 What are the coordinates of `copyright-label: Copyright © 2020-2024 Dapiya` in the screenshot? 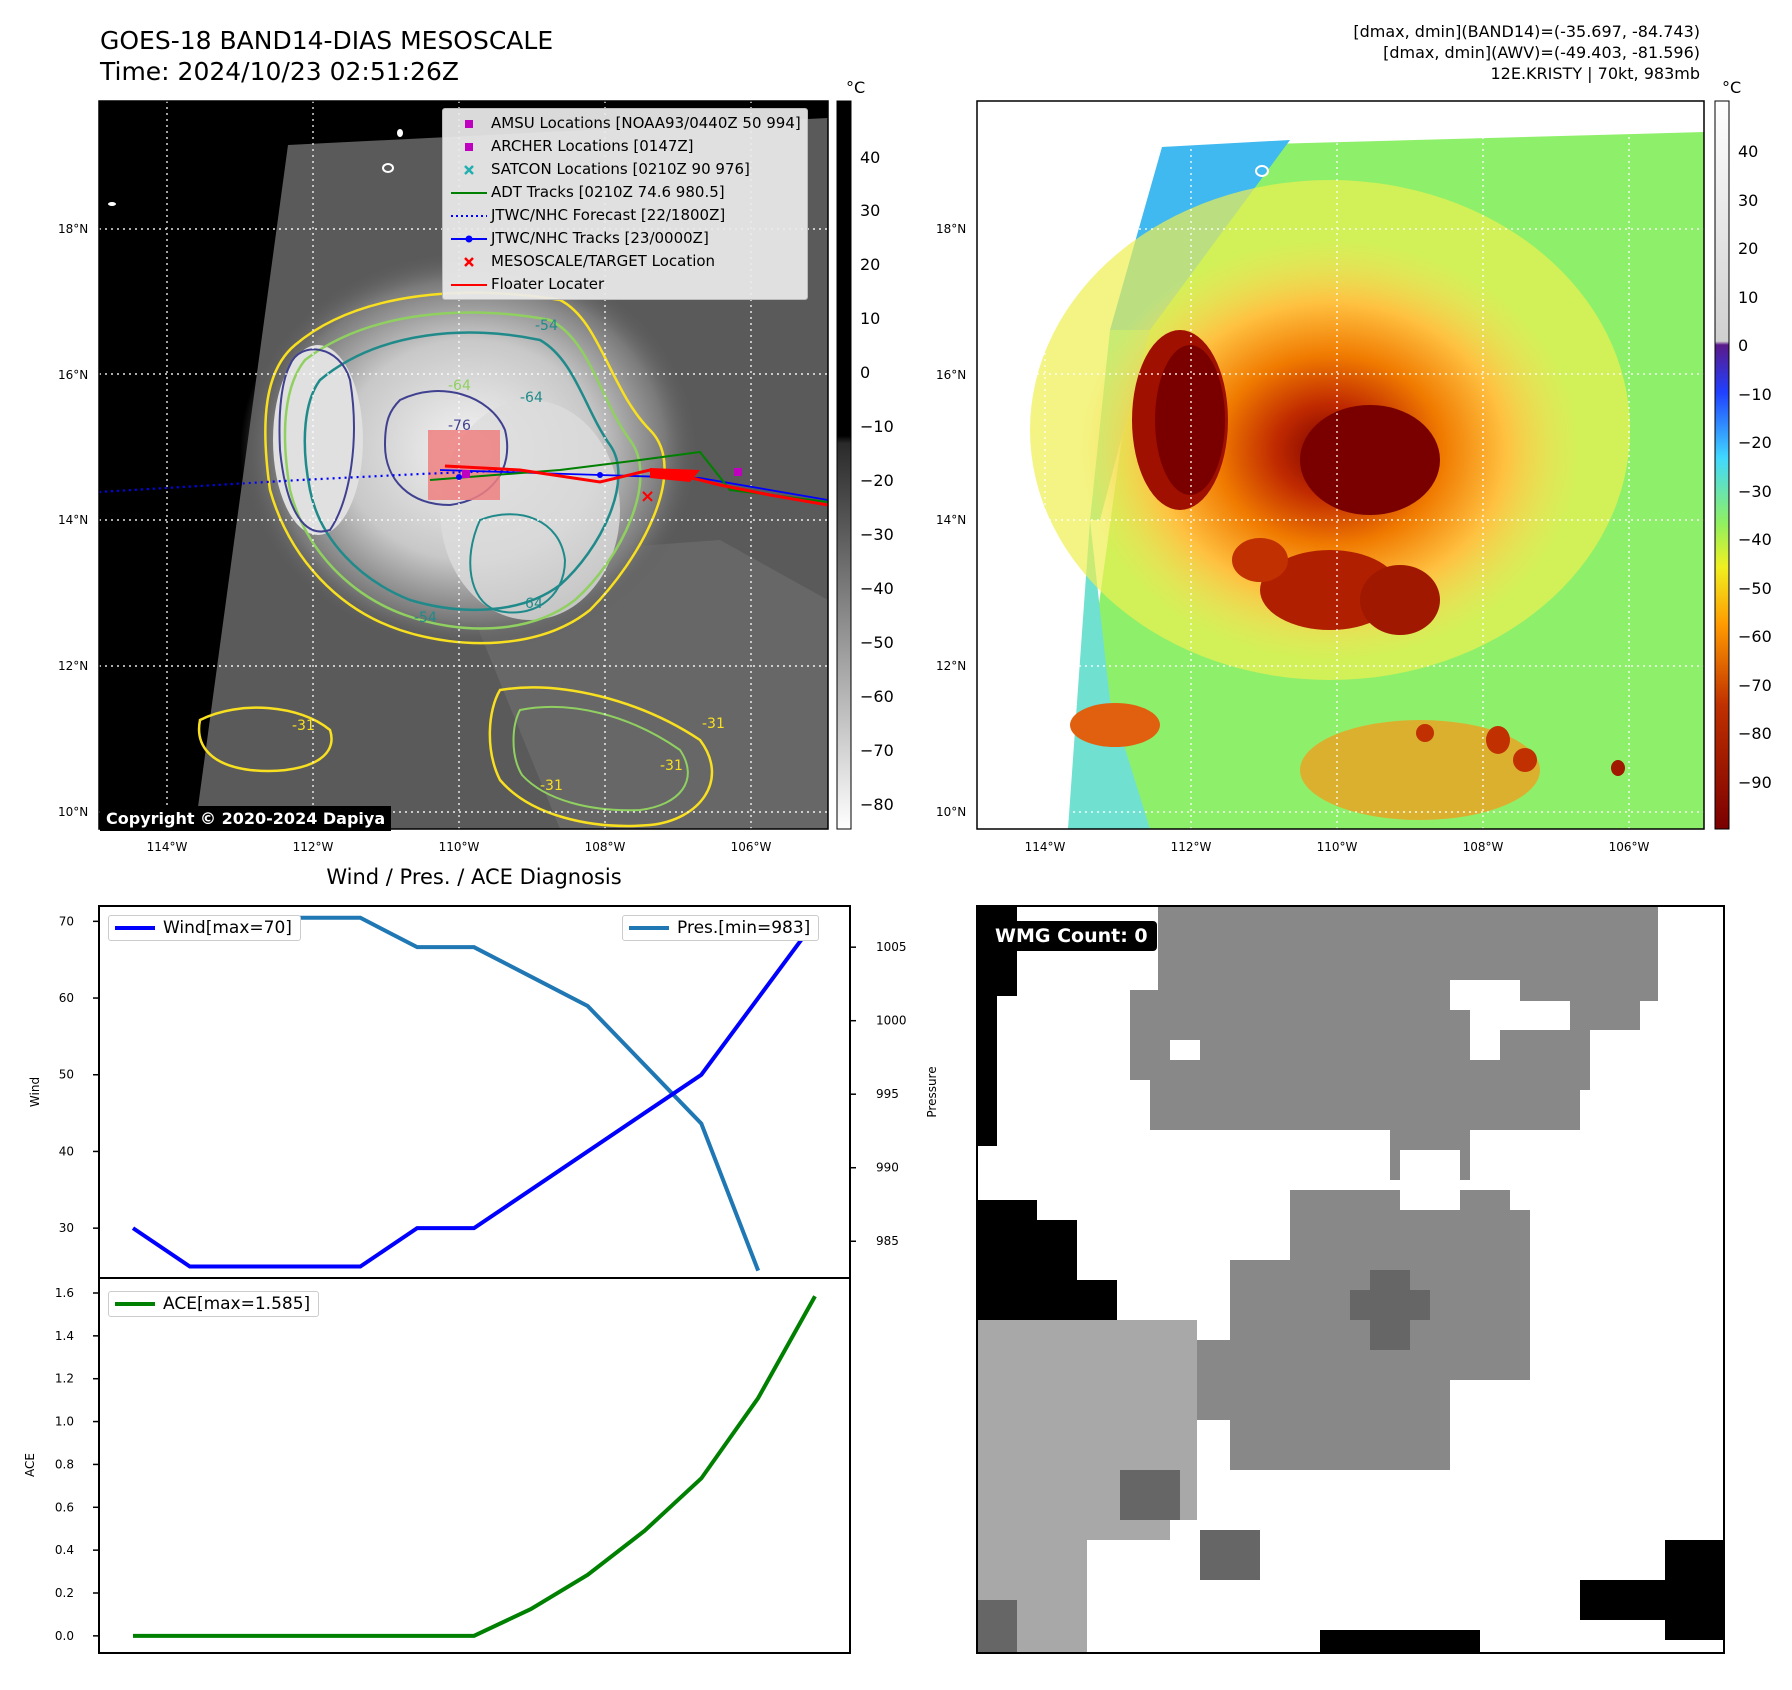 It's located at (246, 818).